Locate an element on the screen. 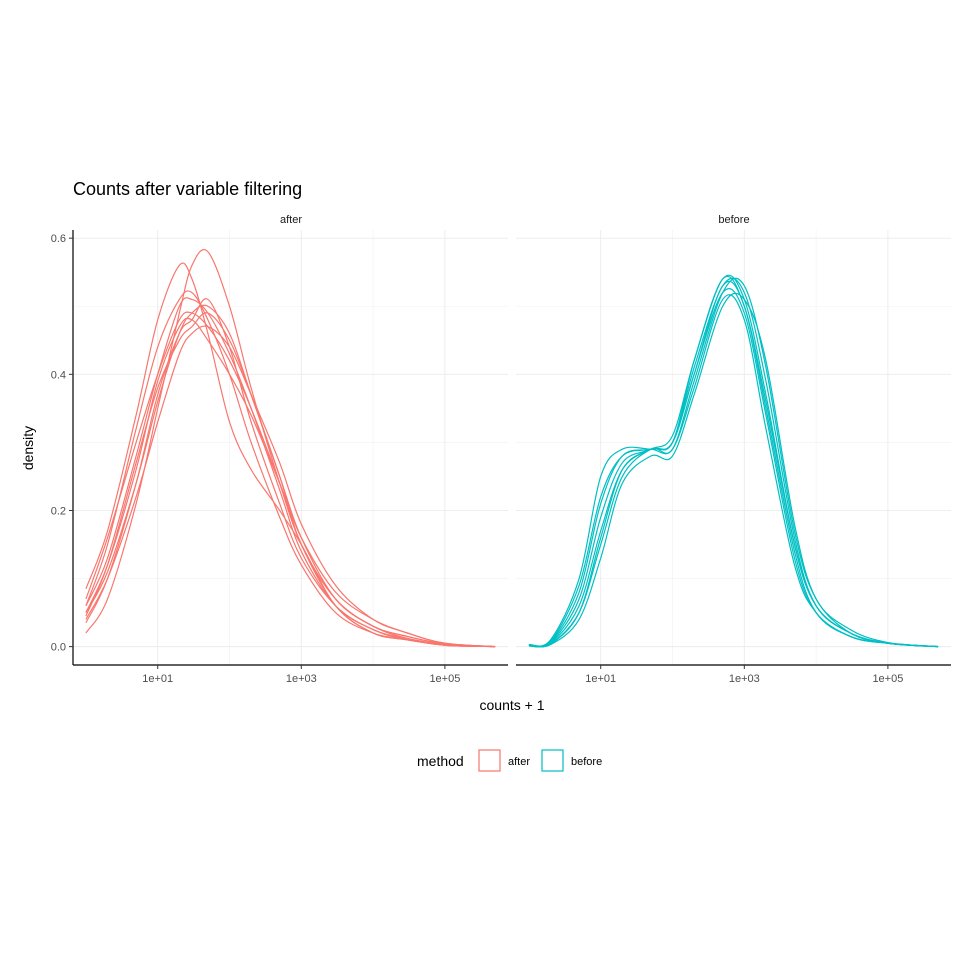 This screenshot has height=960, width=960. x-axis-after: 1e+01 1e+03 1e+05 is located at coordinates (290, 674).